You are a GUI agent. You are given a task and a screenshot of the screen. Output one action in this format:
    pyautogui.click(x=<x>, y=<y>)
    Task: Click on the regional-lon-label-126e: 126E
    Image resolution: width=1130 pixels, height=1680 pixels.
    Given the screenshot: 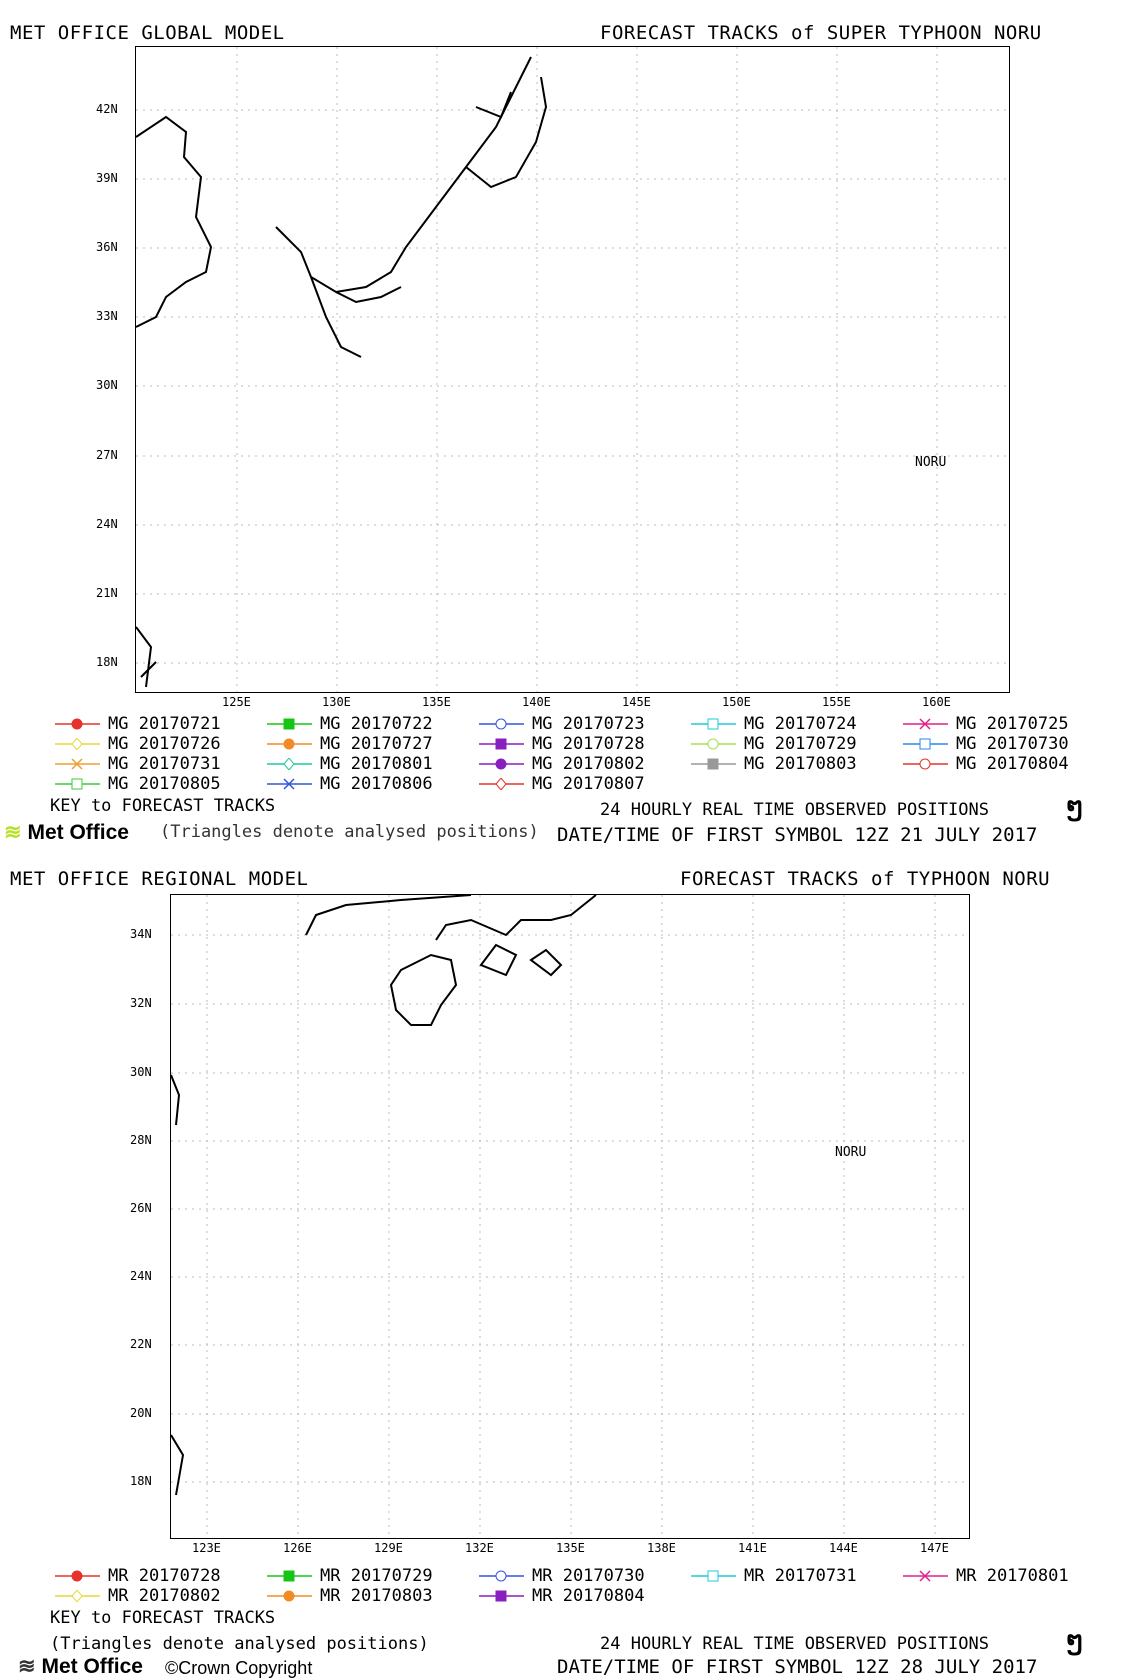 What is the action you would take?
    pyautogui.click(x=297, y=1548)
    